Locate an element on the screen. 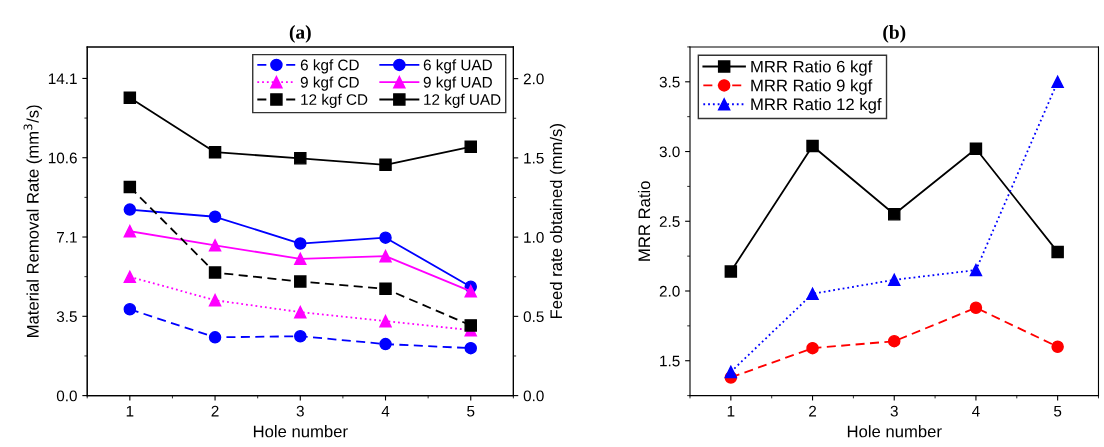  y2-tick-label: 0.5 is located at coordinates (533, 317).